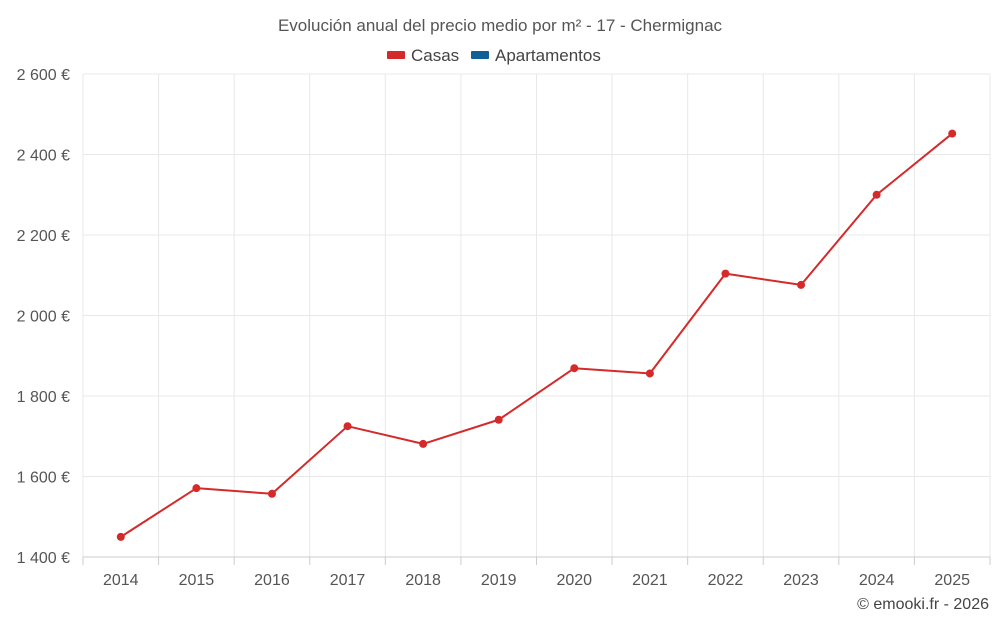 The width and height of the screenshot is (1000, 625). What do you see at coordinates (574, 580) in the screenshot?
I see `x-tick-label: 2020` at bounding box center [574, 580].